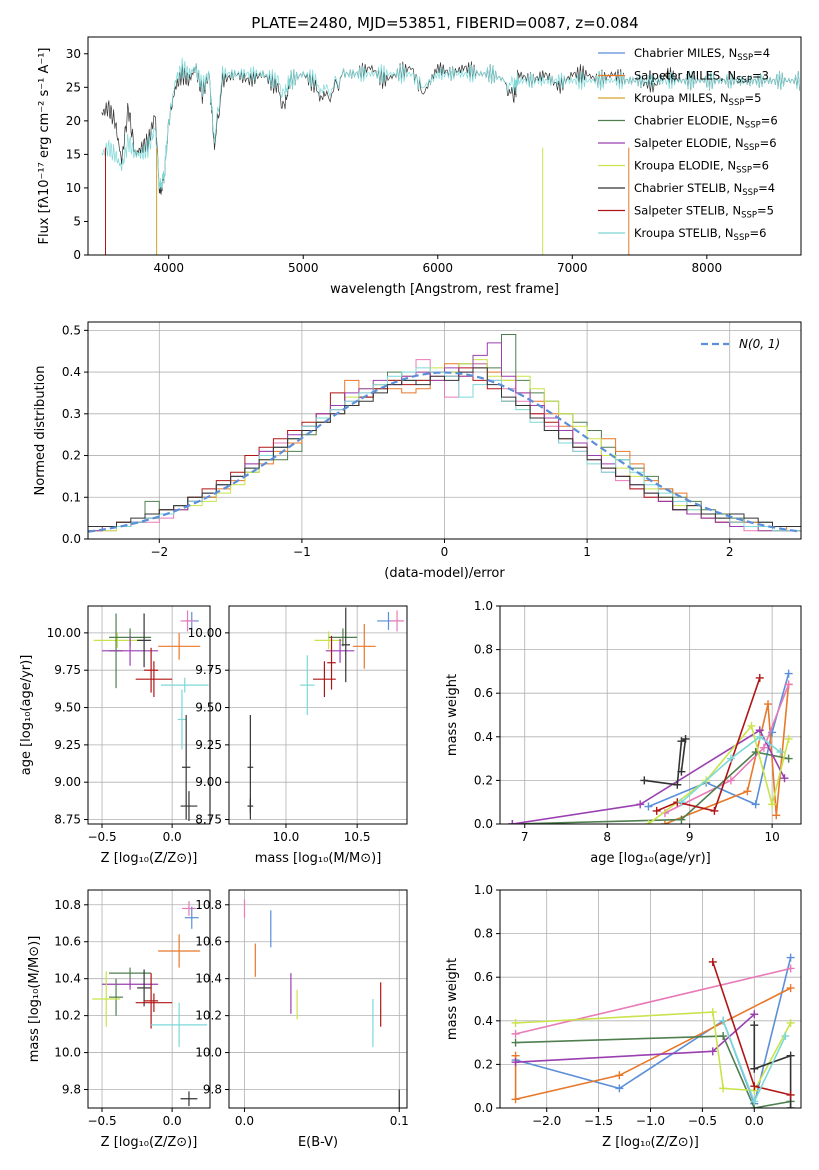 The width and height of the screenshot is (819, 1170). Describe the element at coordinates (64, 633) in the screenshot. I see `y-tick-label: 10.00` at that location.